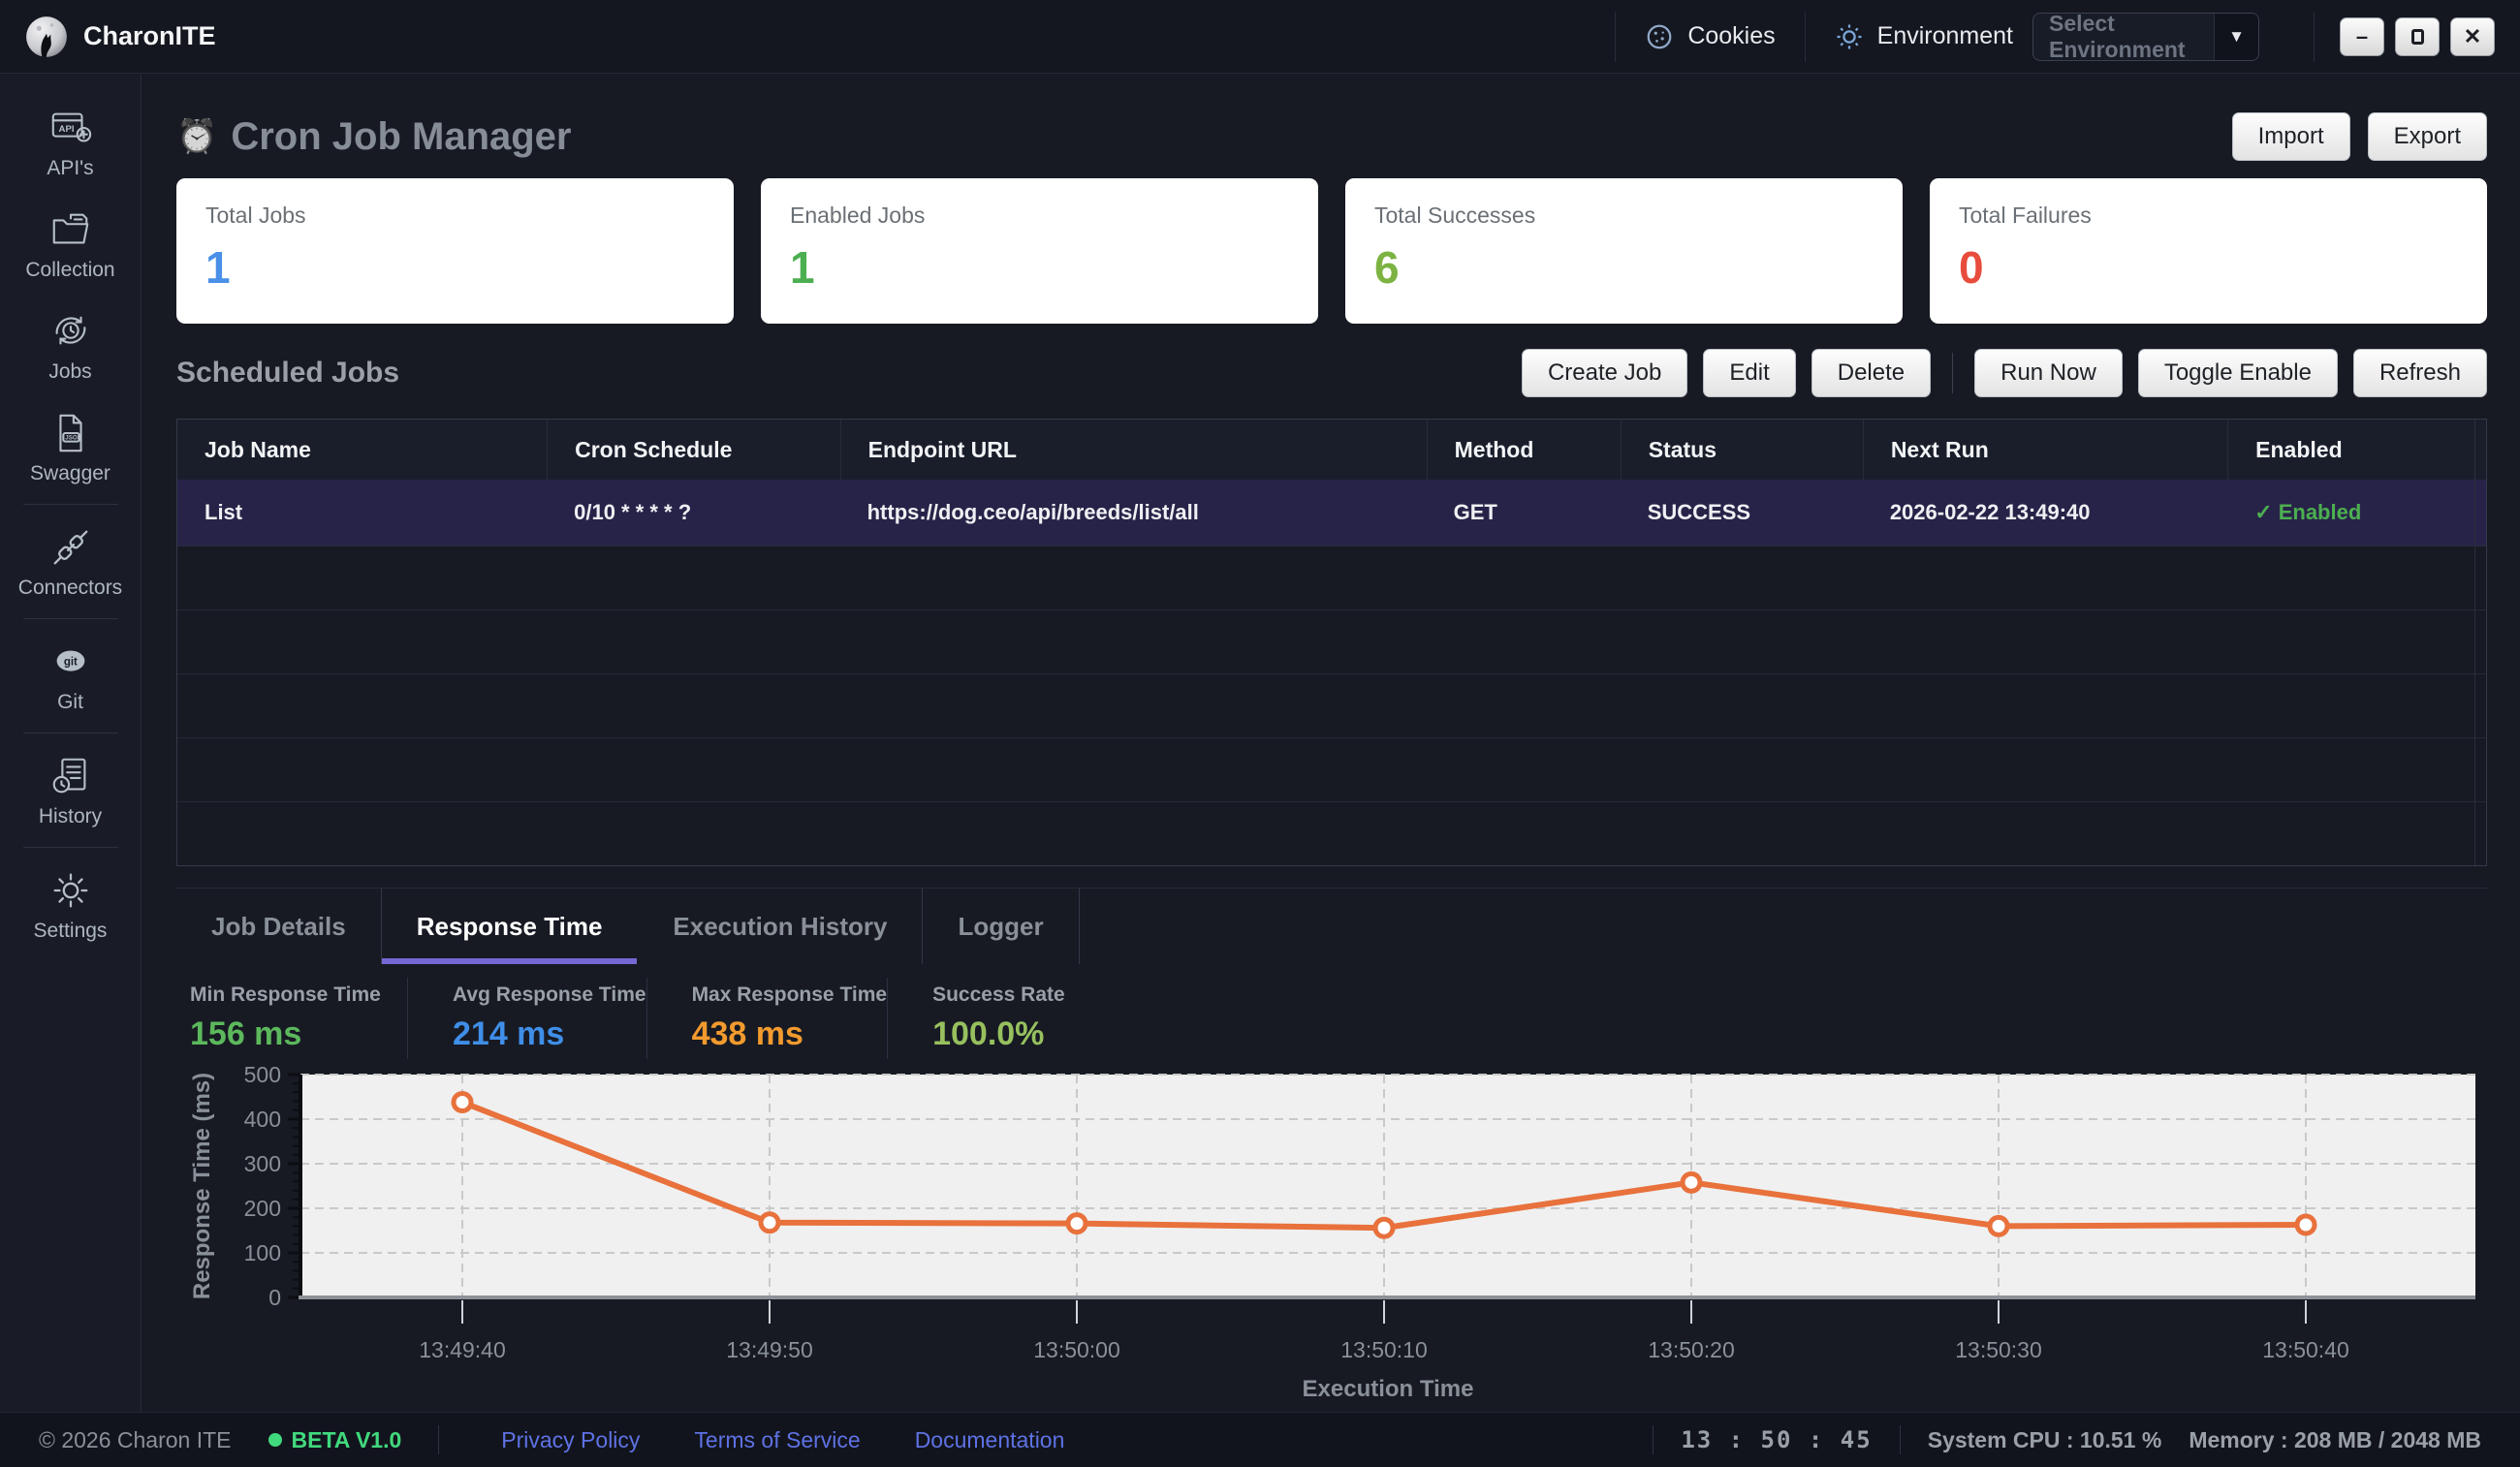 This screenshot has width=2520, height=1467. What do you see at coordinates (2480, 642) in the screenshot?
I see `table-scrollbar` at bounding box center [2480, 642].